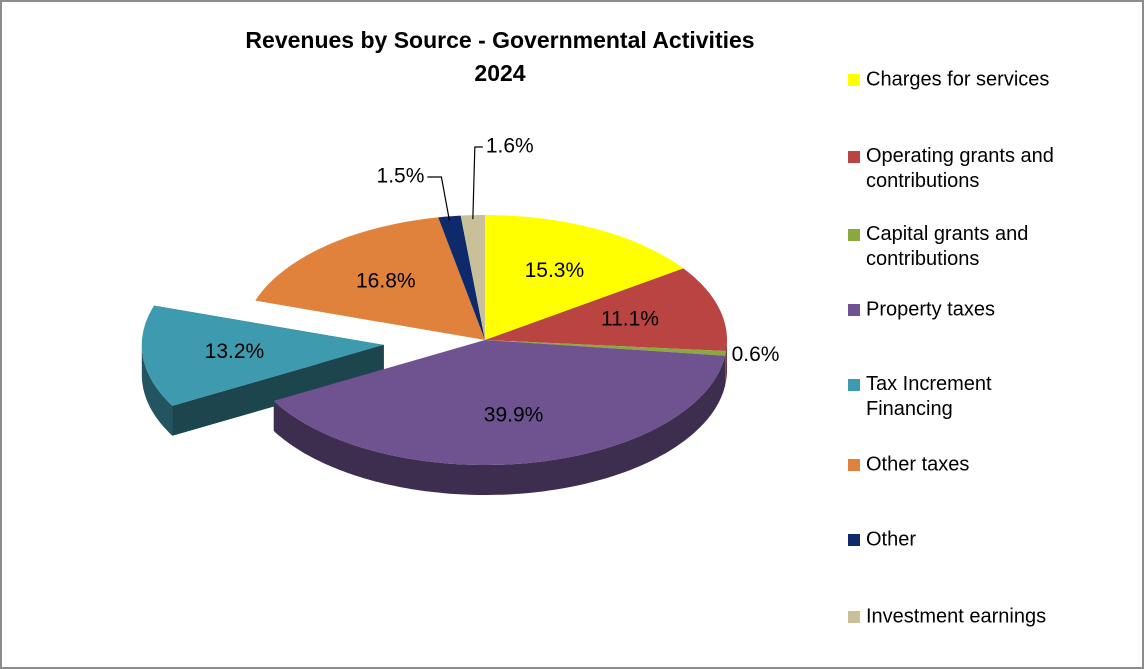 This screenshot has width=1144, height=669. What do you see at coordinates (510, 146) in the screenshot?
I see `data-label: 1.6%` at bounding box center [510, 146].